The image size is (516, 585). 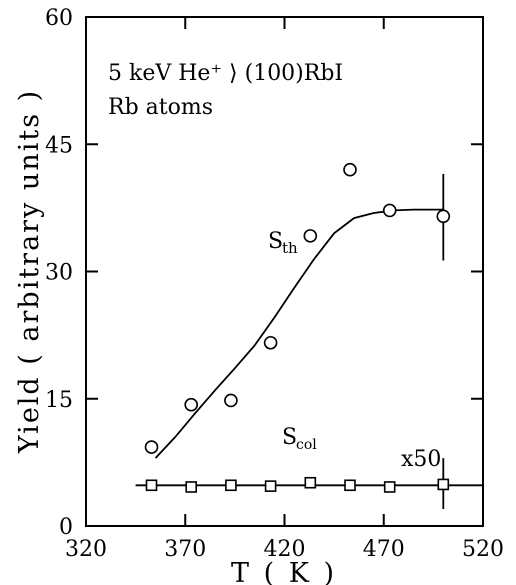 I want to click on label-s-th: S th, so click(x=283, y=243).